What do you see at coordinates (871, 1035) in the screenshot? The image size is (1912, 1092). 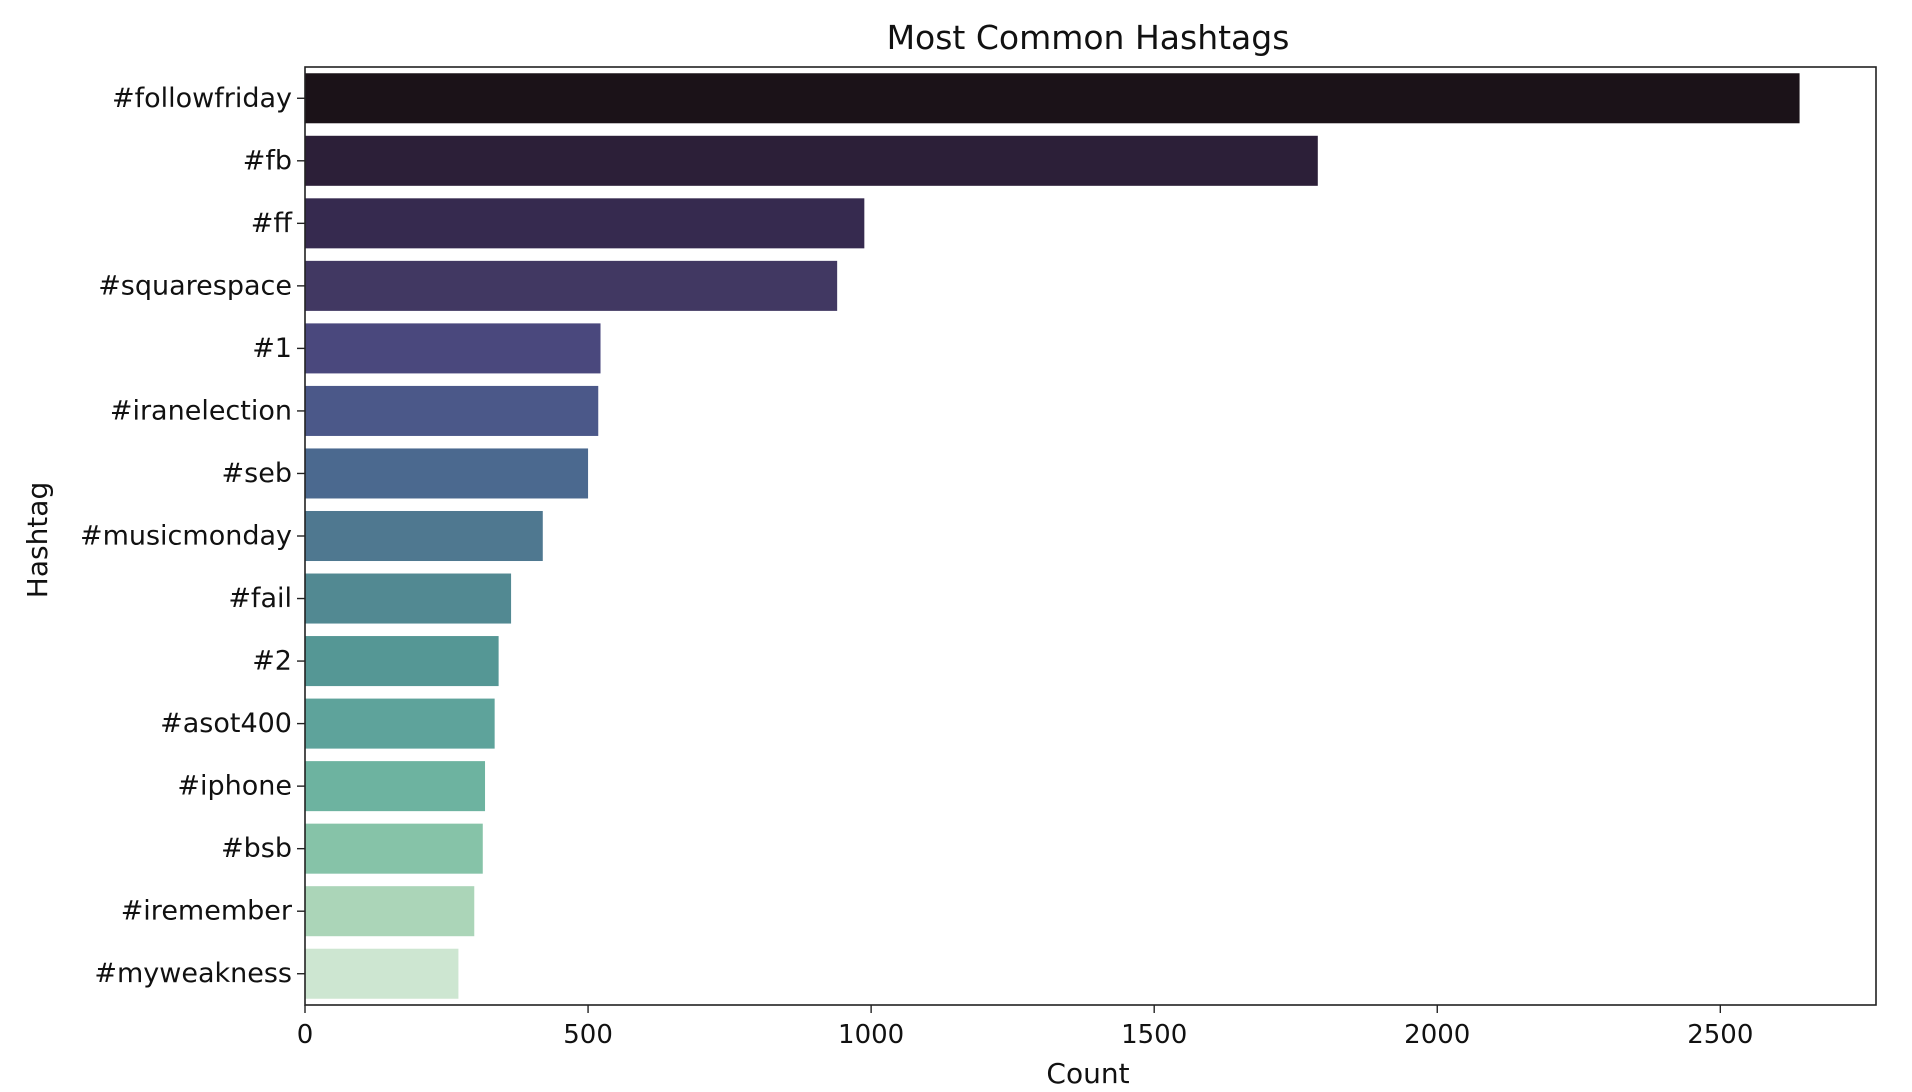 I see `x-tick-label: 1000` at bounding box center [871, 1035].